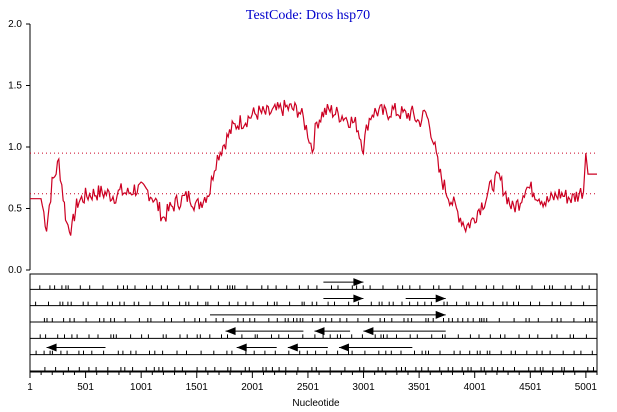 The image size is (617, 412). What do you see at coordinates (530, 387) in the screenshot?
I see `x-tick-label: 4501` at bounding box center [530, 387].